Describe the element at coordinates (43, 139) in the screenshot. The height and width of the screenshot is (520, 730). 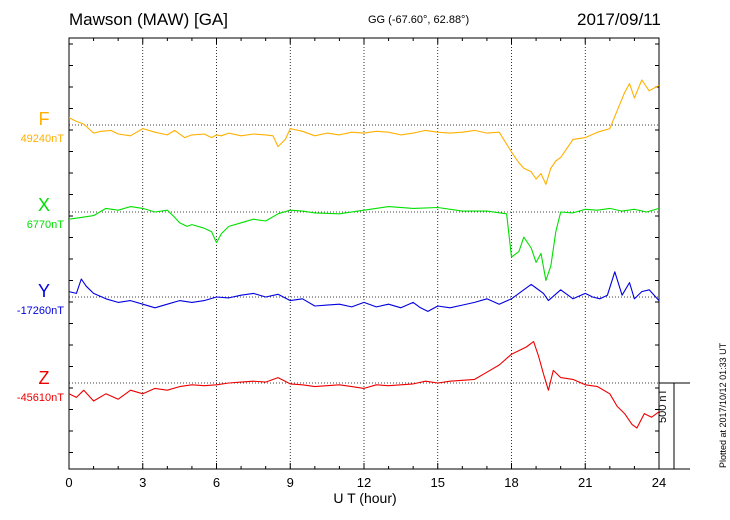
I see `series-baseline-f: 49240nT` at that location.